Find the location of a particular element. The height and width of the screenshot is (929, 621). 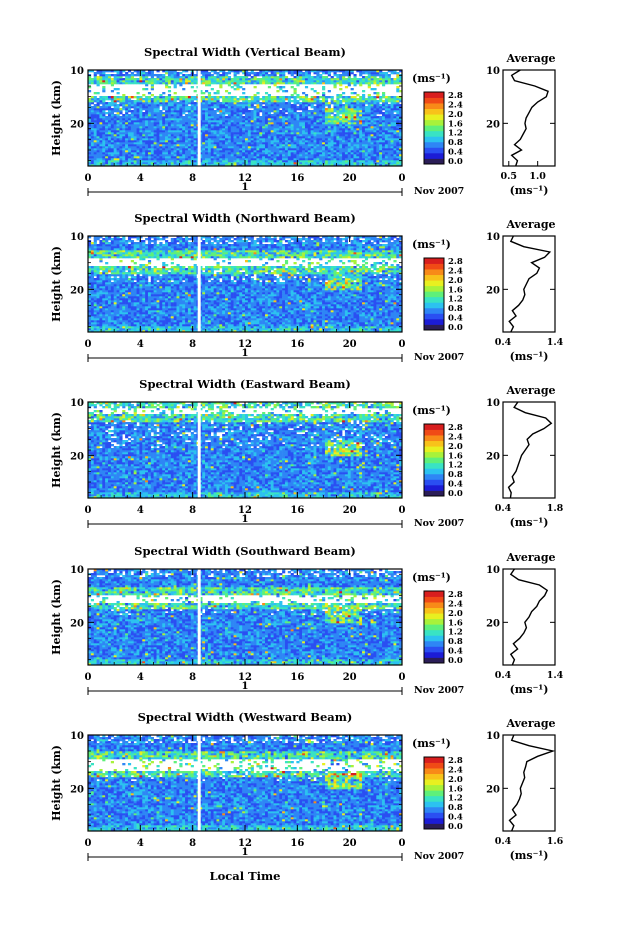

colorbar-tick-label: 0.8 is located at coordinates (455, 143).